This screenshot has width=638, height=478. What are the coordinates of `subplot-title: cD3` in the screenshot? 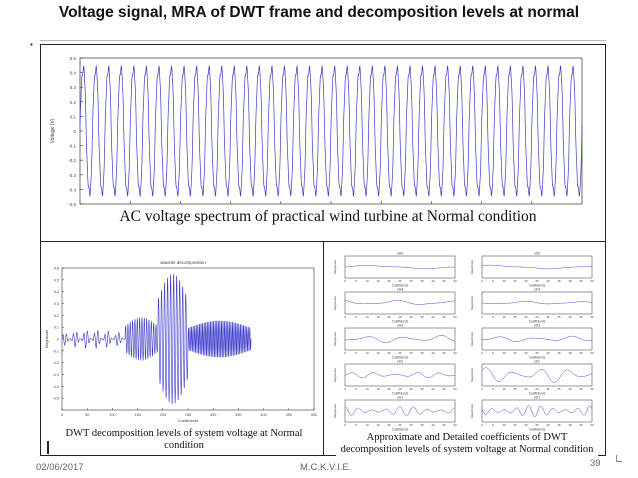 It's located at (537, 326).